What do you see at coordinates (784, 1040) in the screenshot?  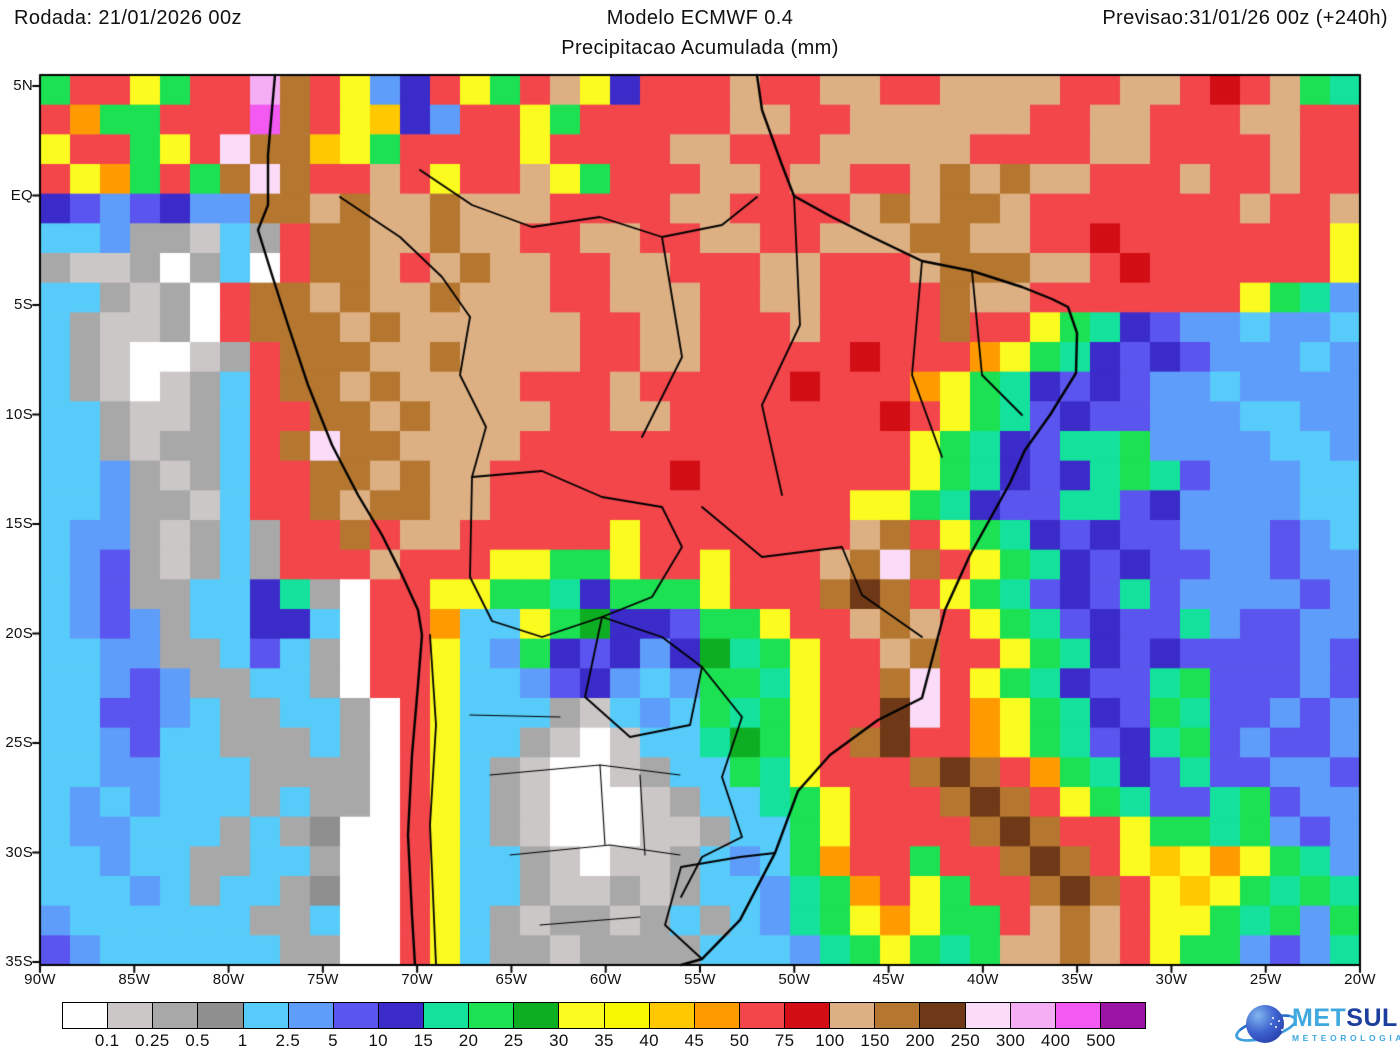 I see `colorbar-label: 75` at bounding box center [784, 1040].